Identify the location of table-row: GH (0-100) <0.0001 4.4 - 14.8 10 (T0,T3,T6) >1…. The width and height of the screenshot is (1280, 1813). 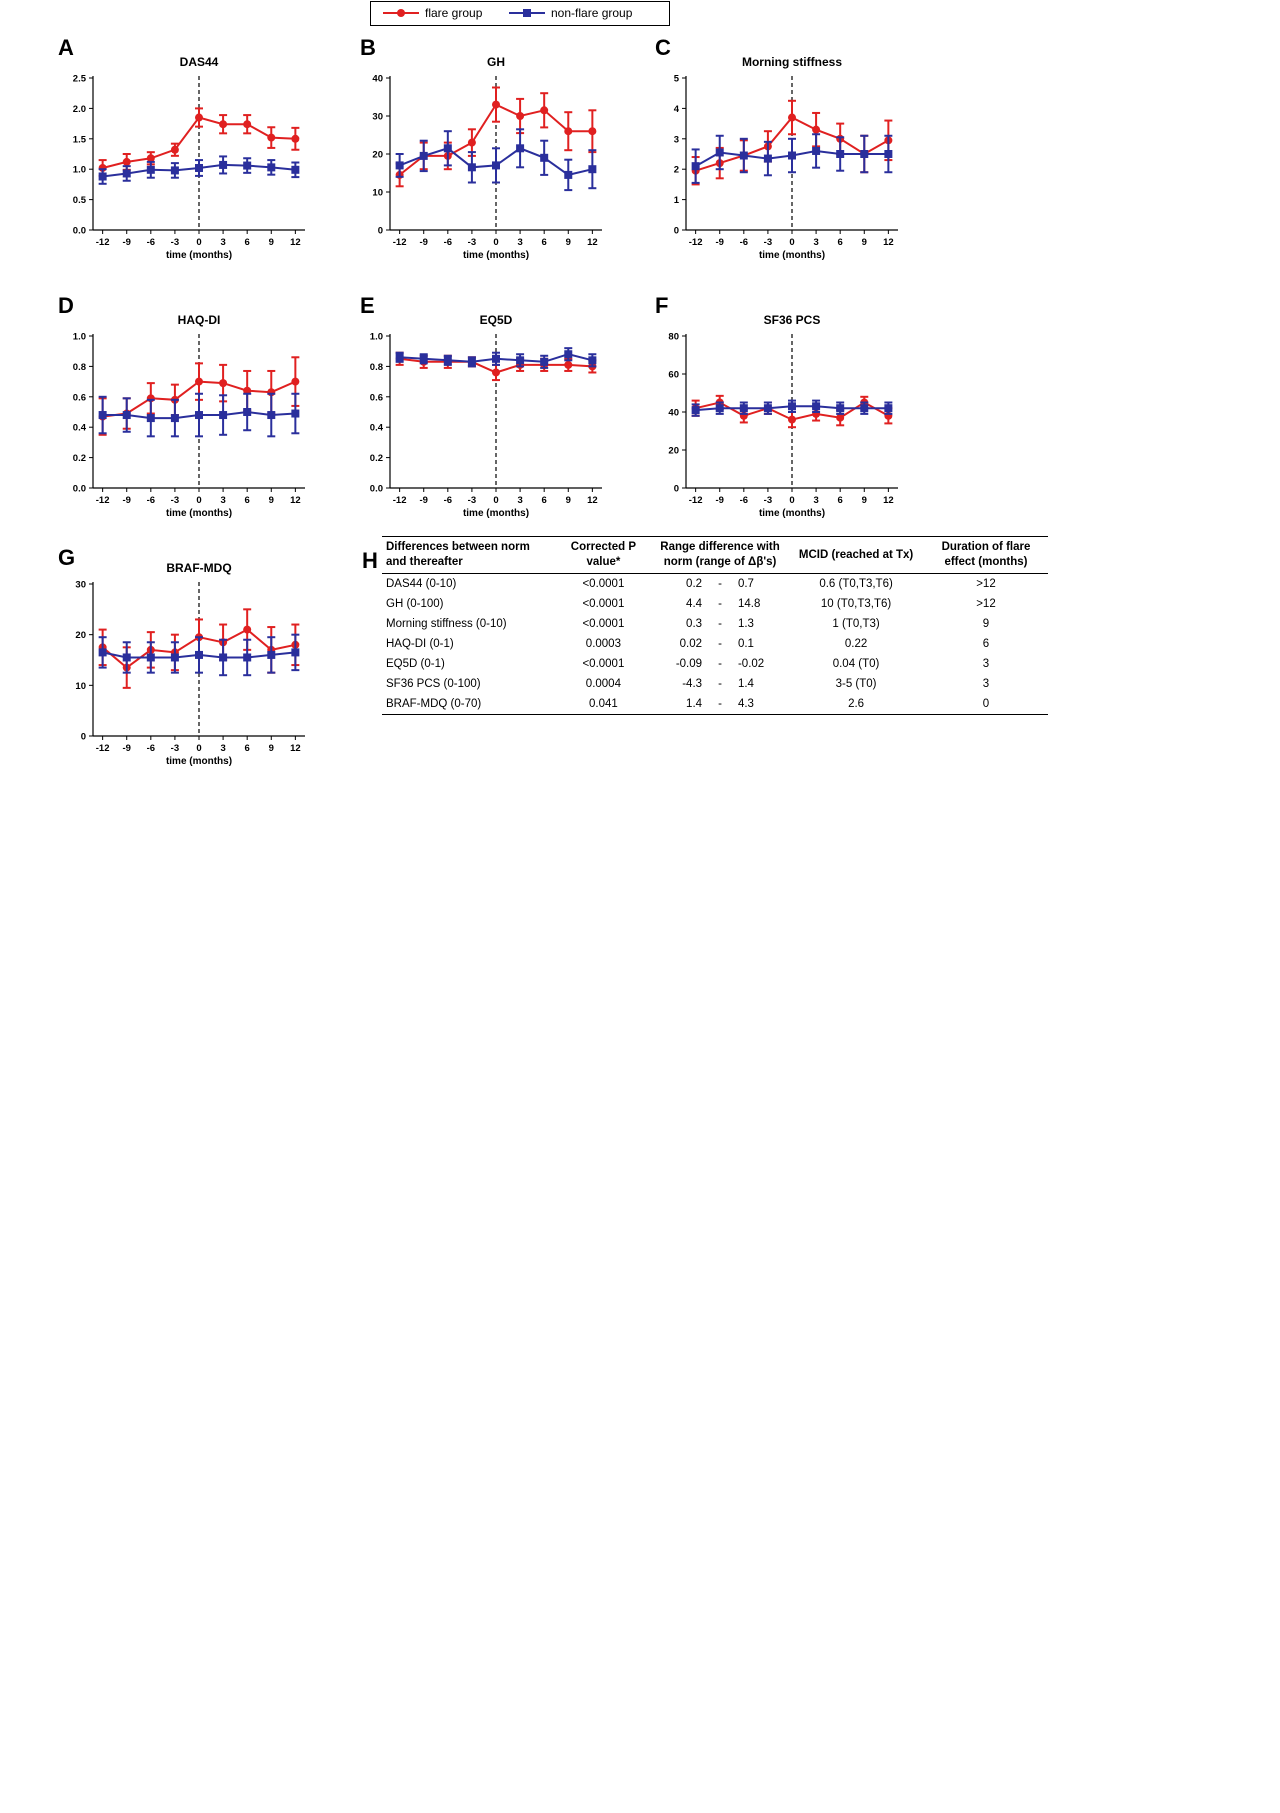
(715, 604).